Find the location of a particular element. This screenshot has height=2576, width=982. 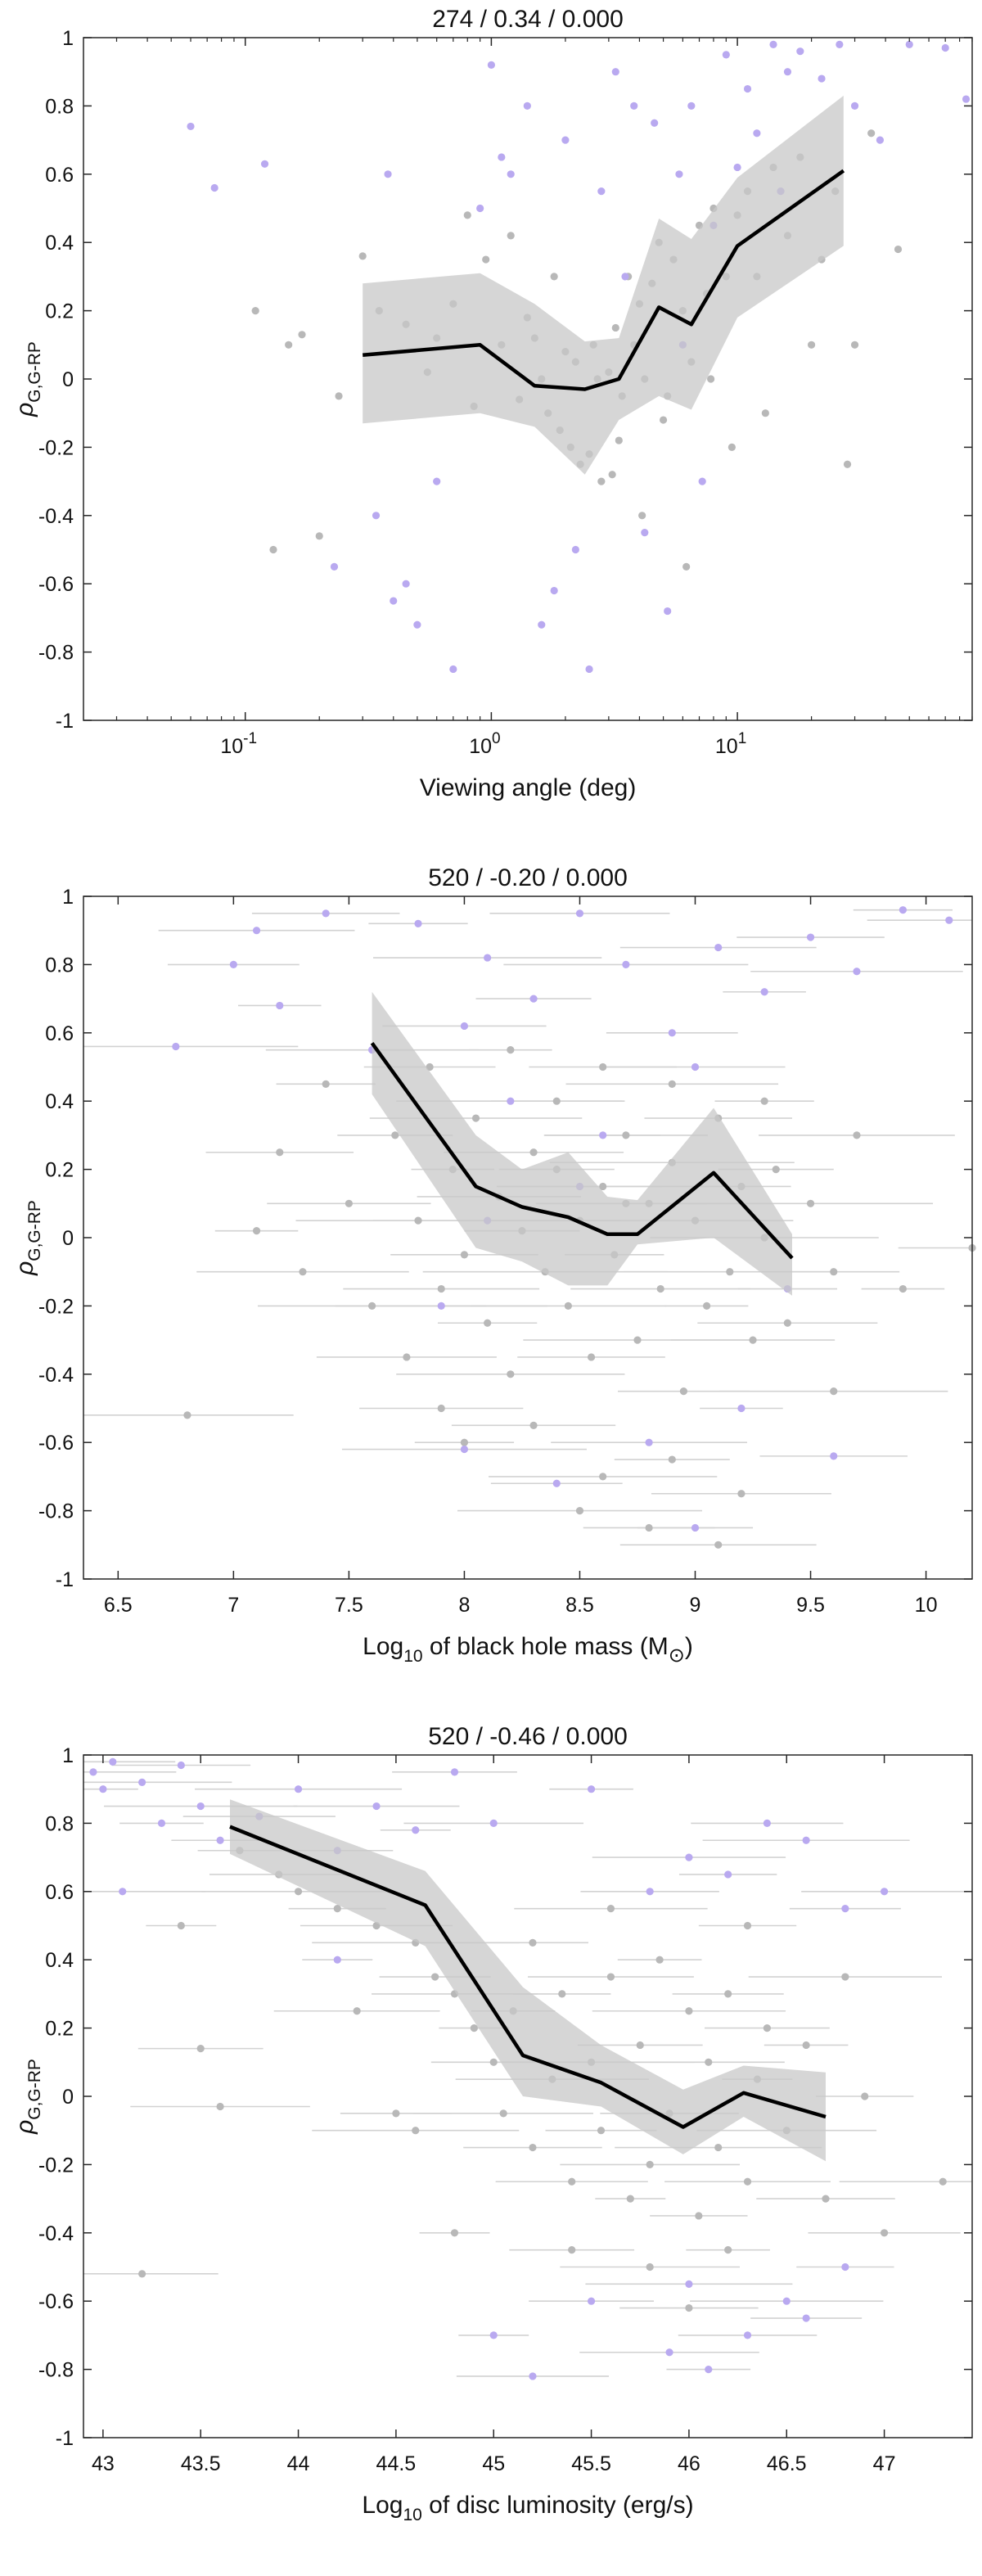

x-tick-label: 7 is located at coordinates (233, 1605).